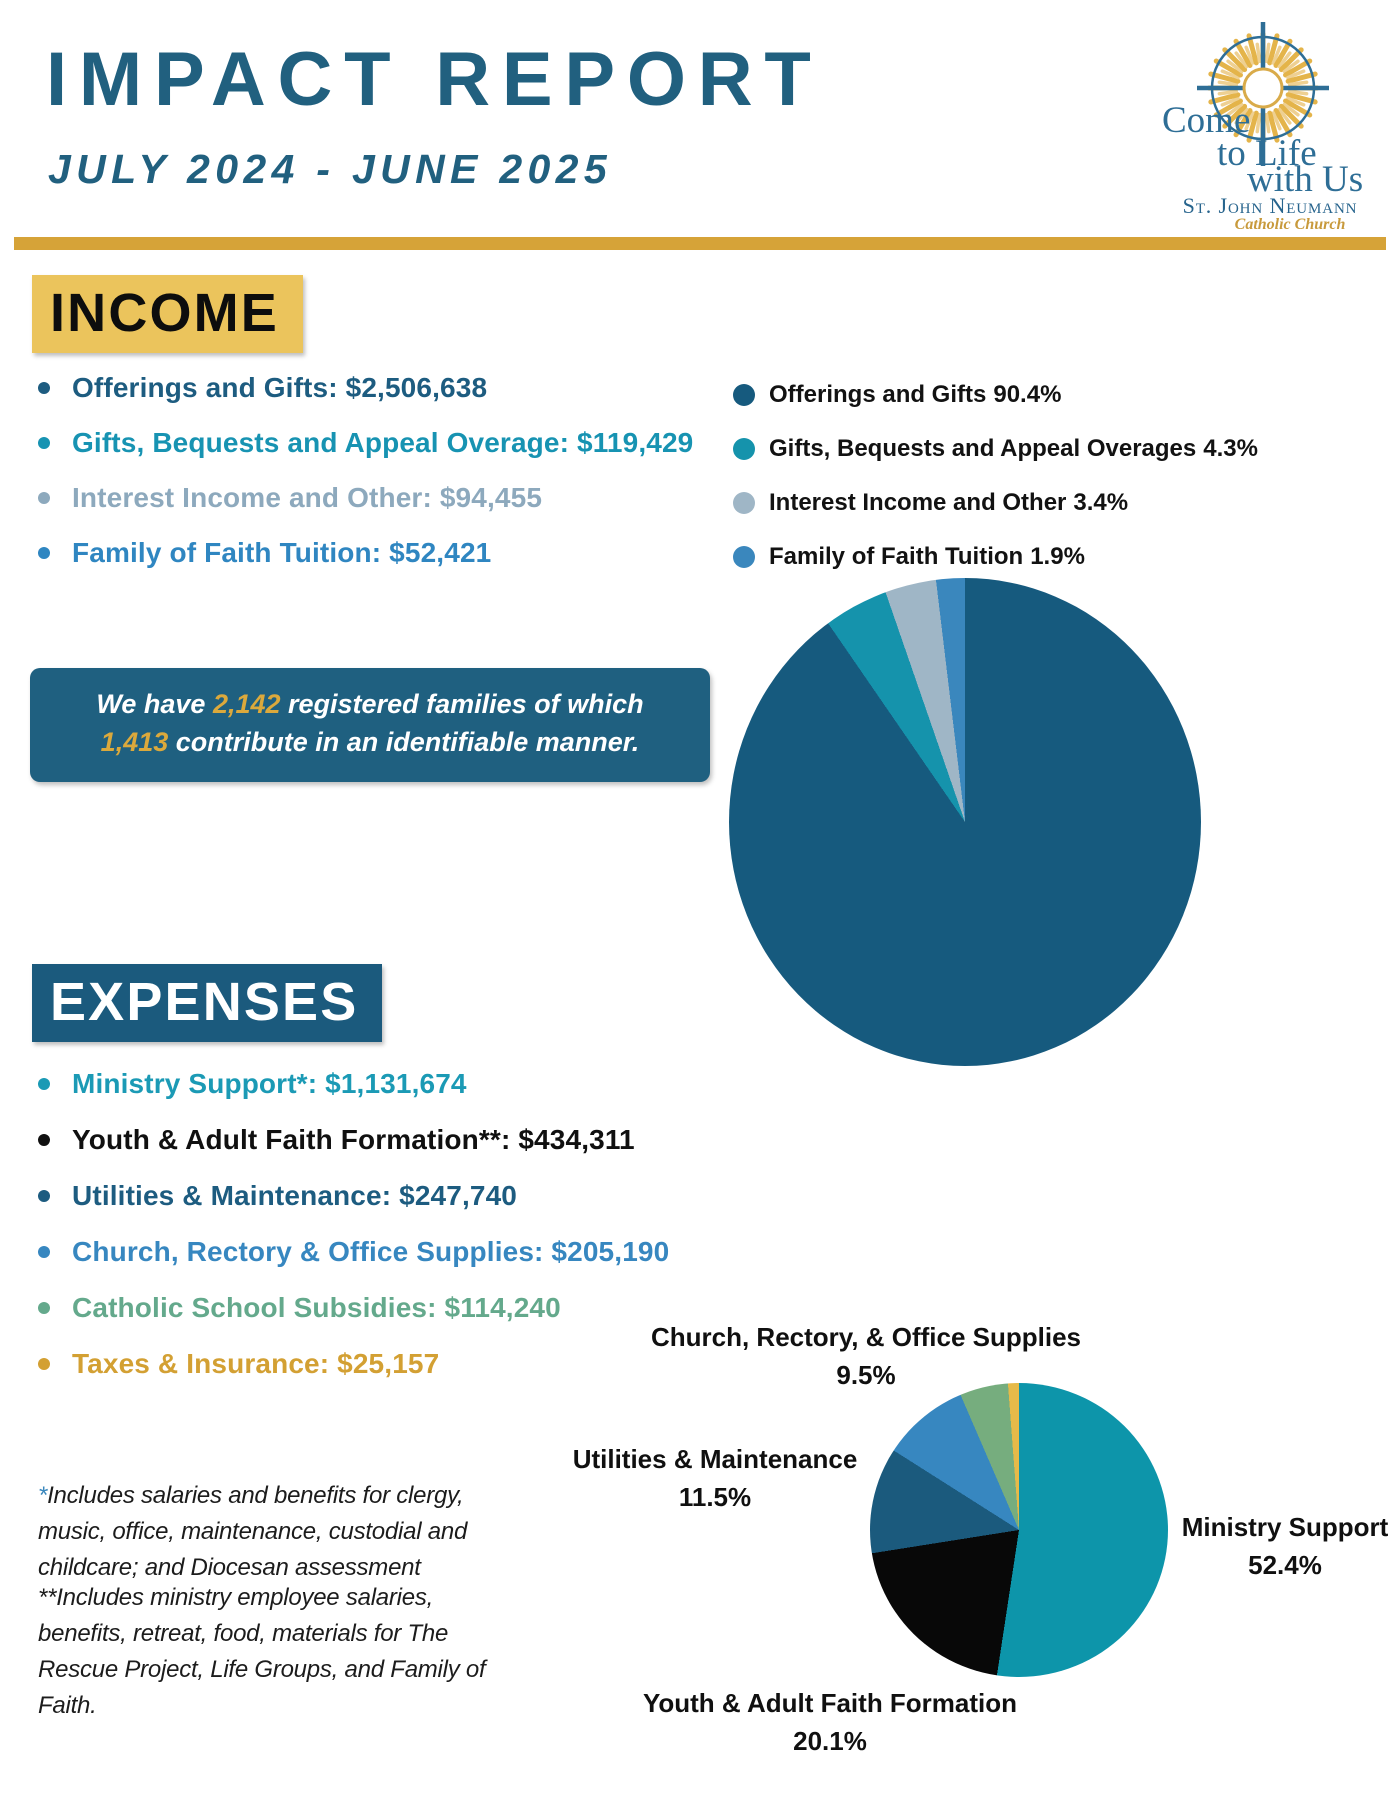 The width and height of the screenshot is (1400, 1812). Describe the element at coordinates (1019, 1530) in the screenshot. I see `expenses-pie-chart` at that location.